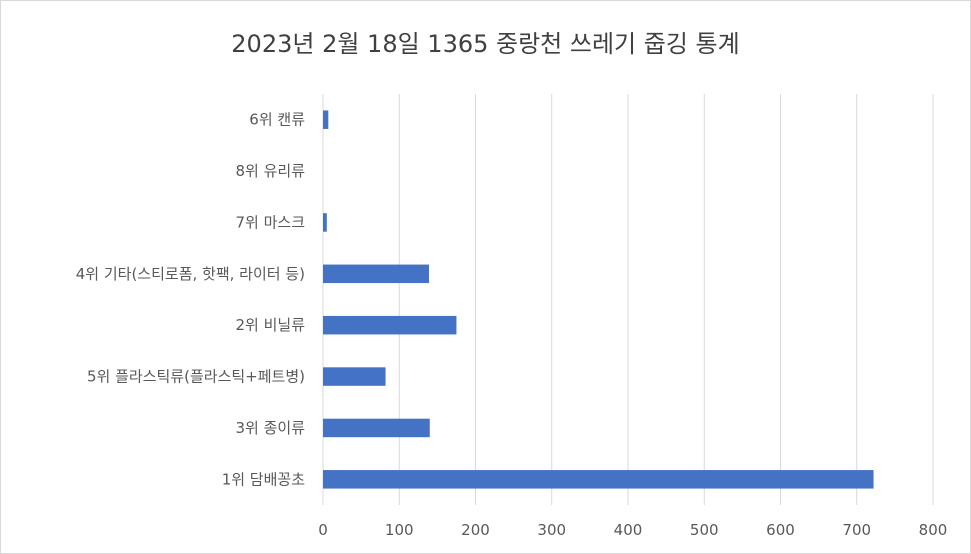 The height and width of the screenshot is (554, 971). I want to click on category-label: 5위 플라스틱류(플라스틱+페트병), so click(196, 377).